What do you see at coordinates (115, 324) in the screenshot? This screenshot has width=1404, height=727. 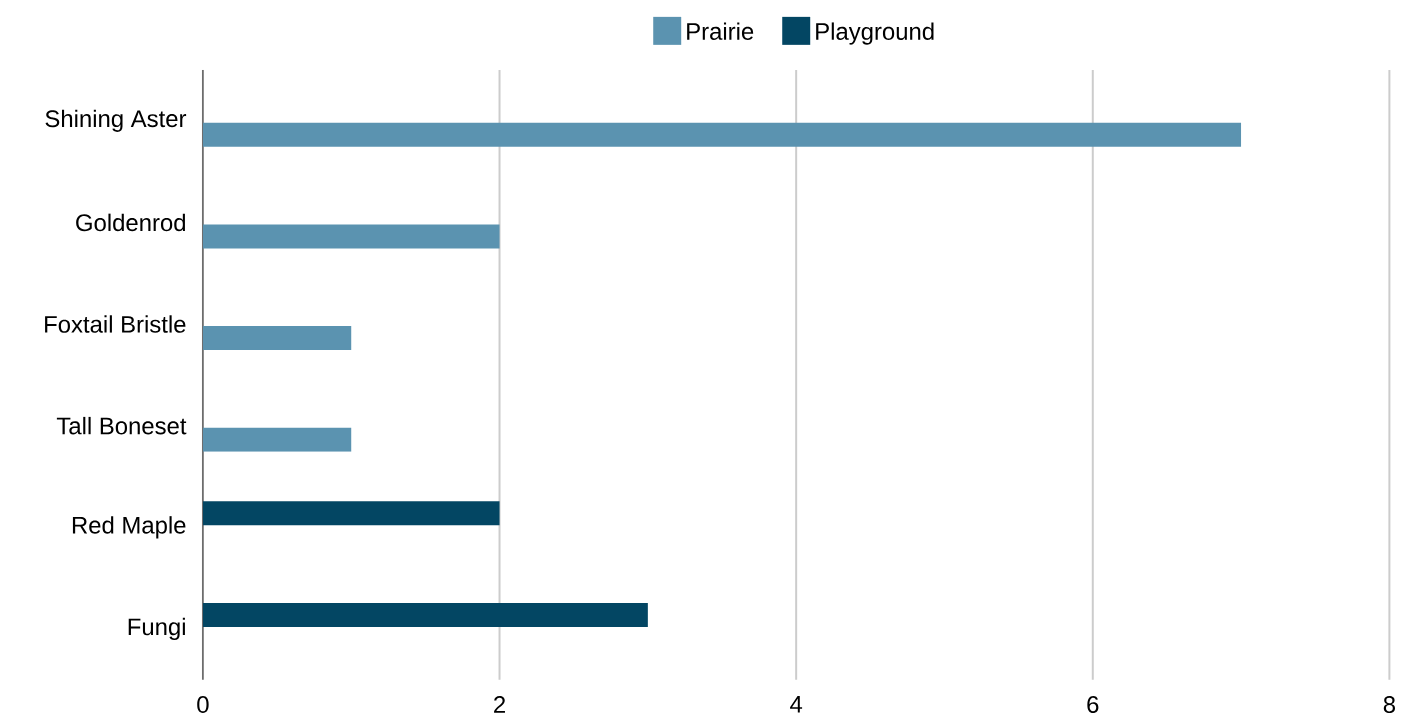 I see `y-tick-label: Foxtail Bristle` at bounding box center [115, 324].